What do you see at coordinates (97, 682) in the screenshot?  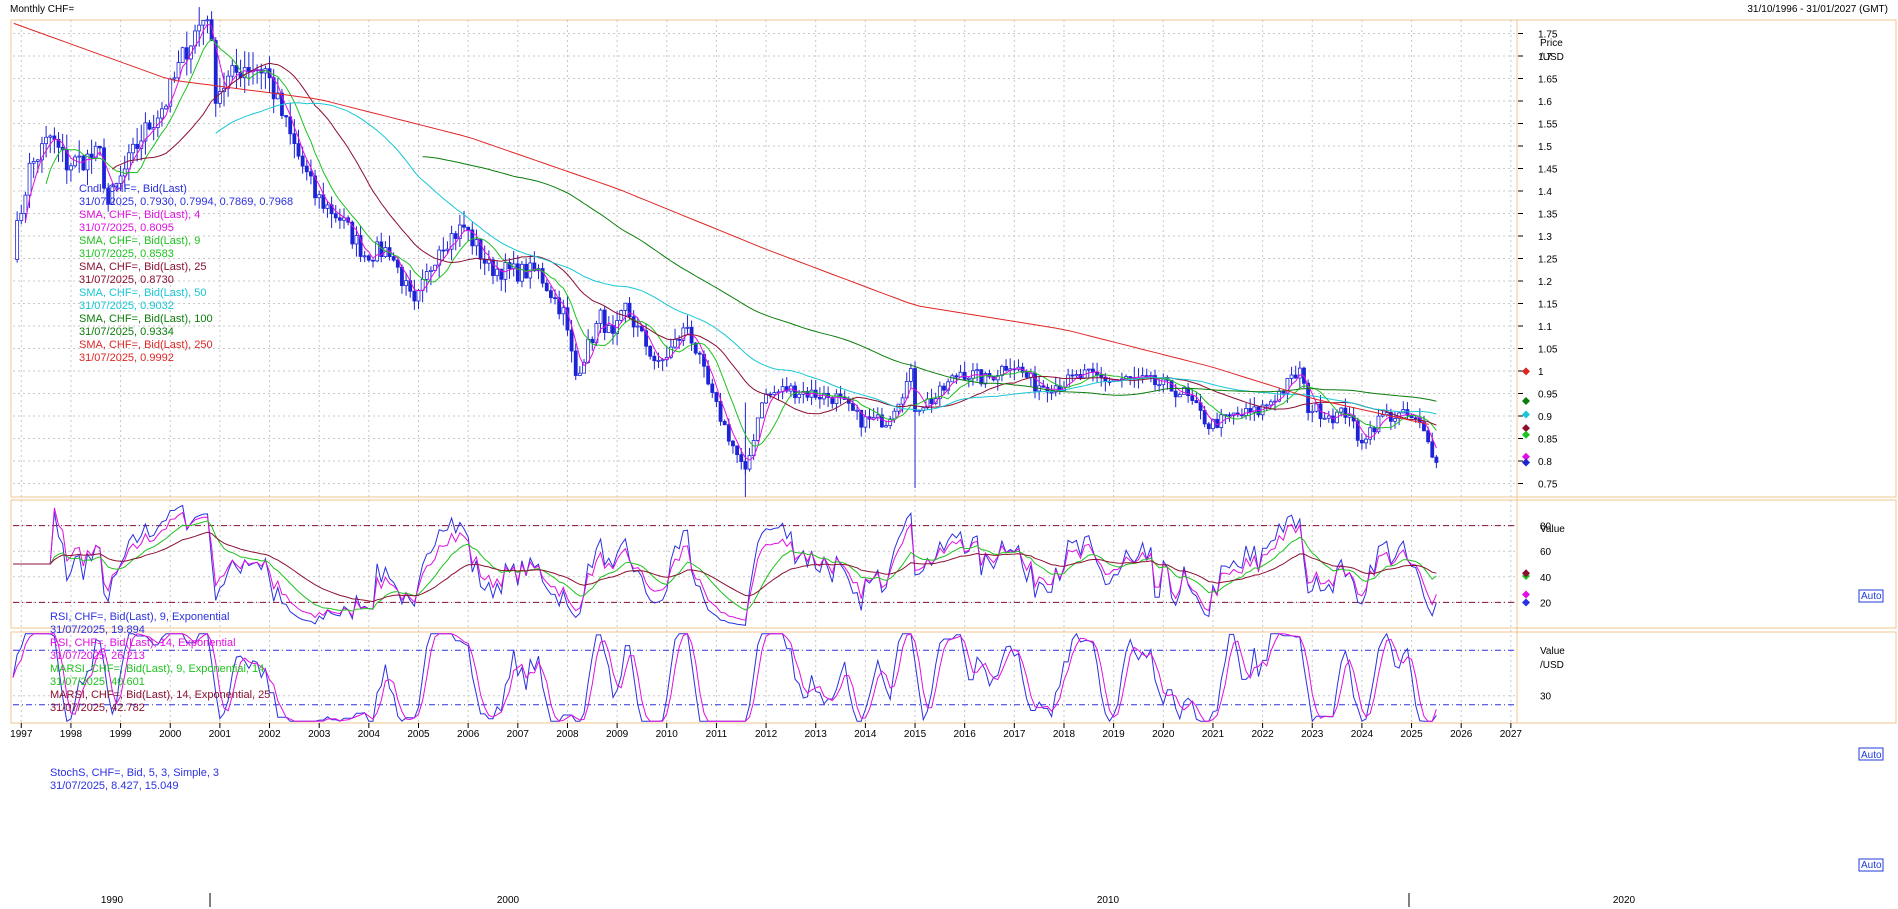 I see `rsi-legend-value: 31/07/2025, 40.601` at bounding box center [97, 682].